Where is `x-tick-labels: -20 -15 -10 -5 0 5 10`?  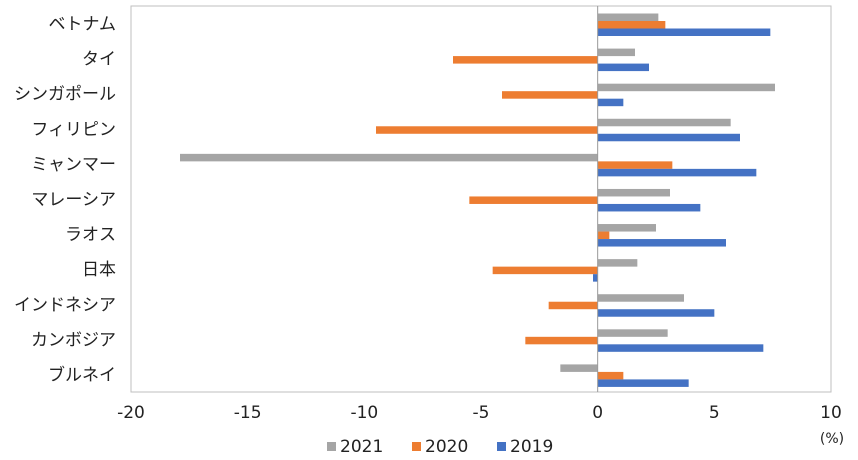 x-tick-labels: -20 -15 -10 -5 0 5 10 is located at coordinates (479, 413).